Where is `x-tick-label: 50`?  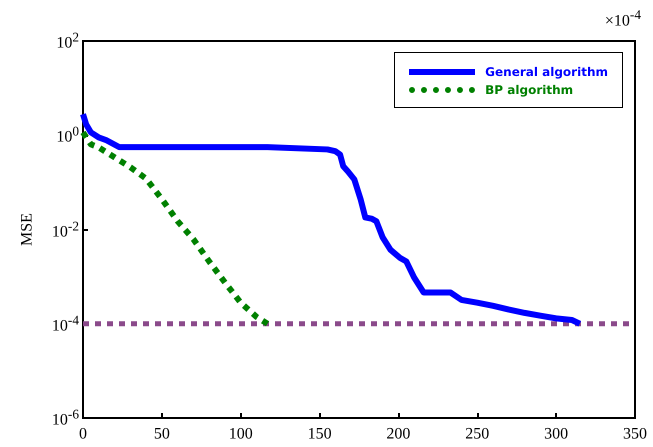
x-tick-label: 50 is located at coordinates (162, 434).